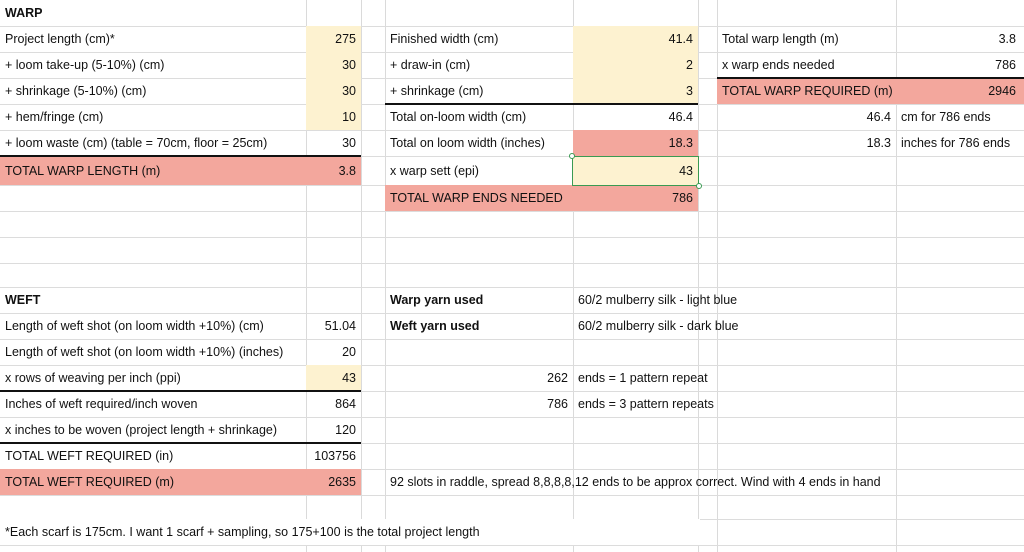 The height and width of the screenshot is (552, 1024). What do you see at coordinates (878, 143) in the screenshot?
I see `width-in-value-cell: 18.3` at bounding box center [878, 143].